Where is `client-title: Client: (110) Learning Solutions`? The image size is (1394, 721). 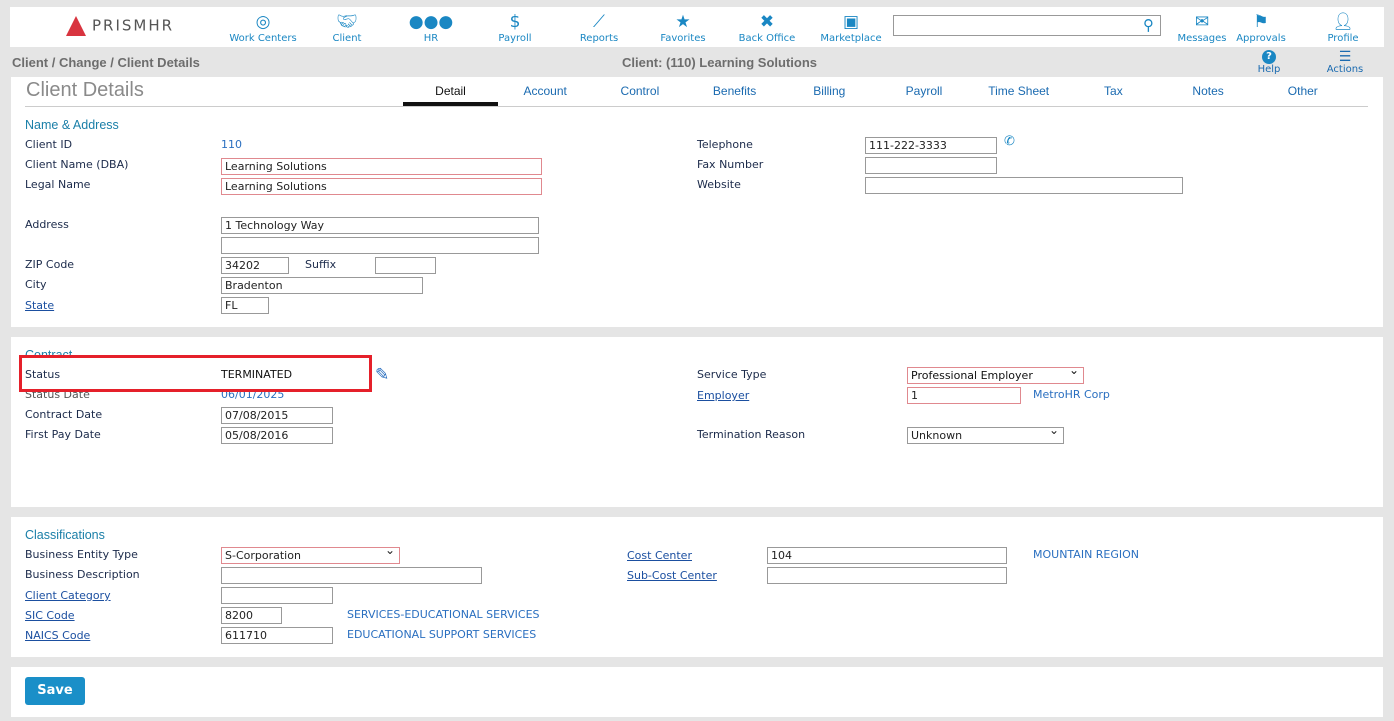 client-title: Client: (110) Learning Solutions is located at coordinates (720, 62).